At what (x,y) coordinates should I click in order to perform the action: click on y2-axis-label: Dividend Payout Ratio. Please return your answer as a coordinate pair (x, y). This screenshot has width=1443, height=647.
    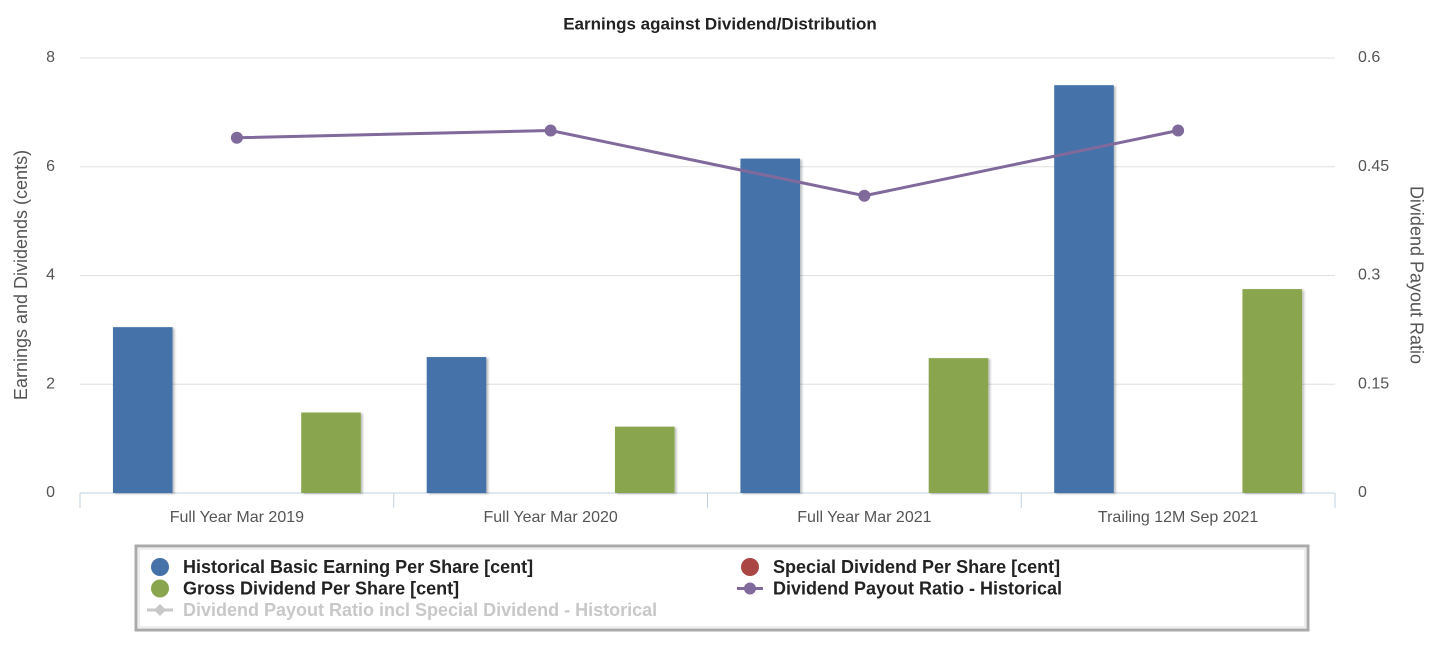
    Looking at the image, I should click on (1416, 275).